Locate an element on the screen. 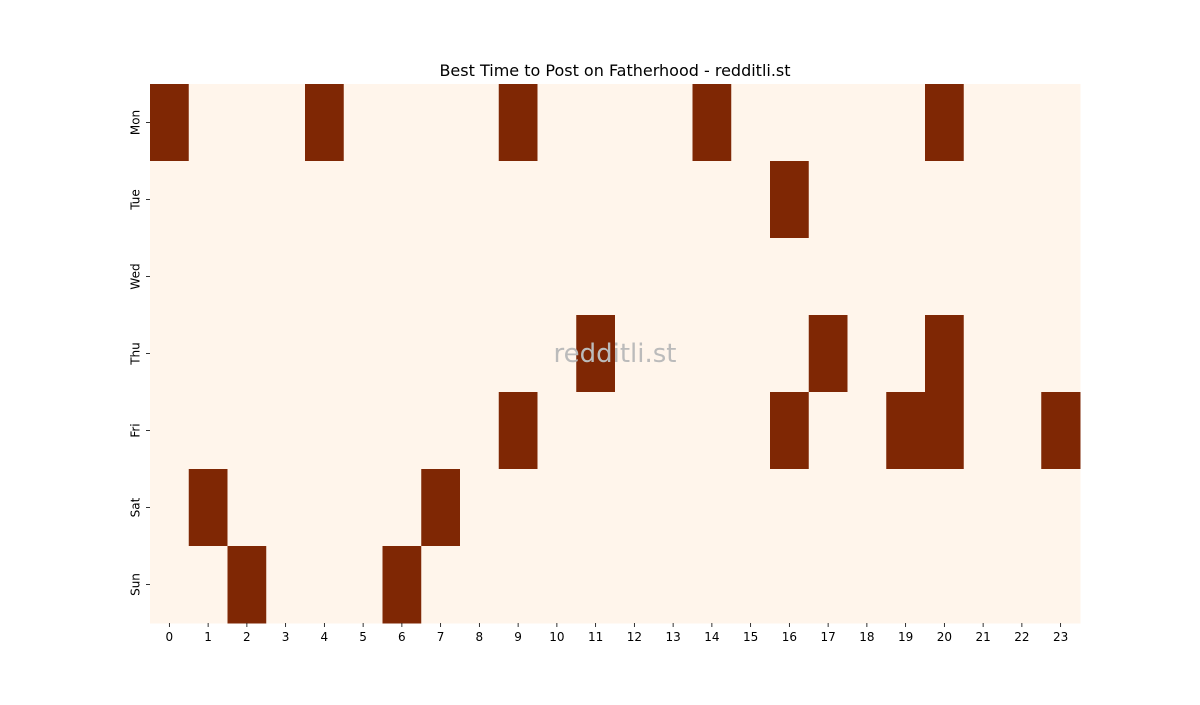  x-tick-label: 22 is located at coordinates (1021, 637).